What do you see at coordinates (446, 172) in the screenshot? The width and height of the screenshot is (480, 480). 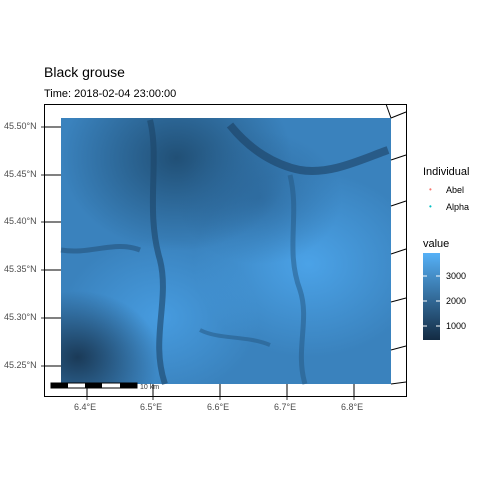 I see `legend-individual-title: Individual` at bounding box center [446, 172].